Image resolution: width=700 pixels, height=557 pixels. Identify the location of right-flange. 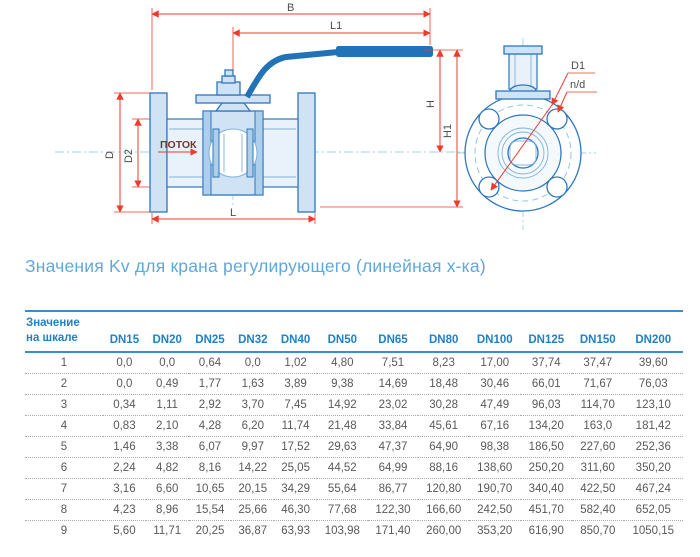
(306, 152).